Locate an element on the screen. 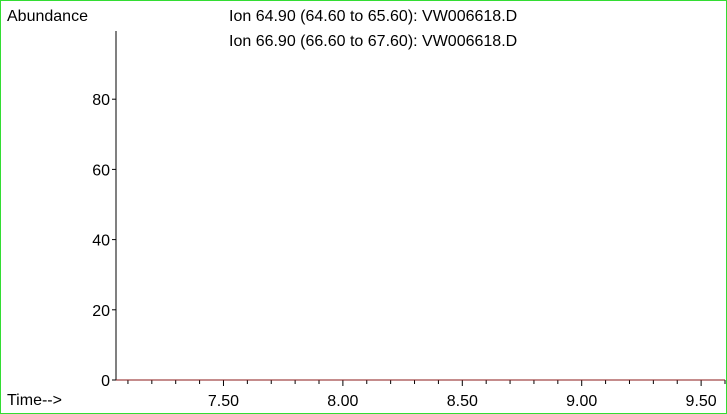 The image size is (727, 414). y-tick-label: 0 is located at coordinates (105, 381).